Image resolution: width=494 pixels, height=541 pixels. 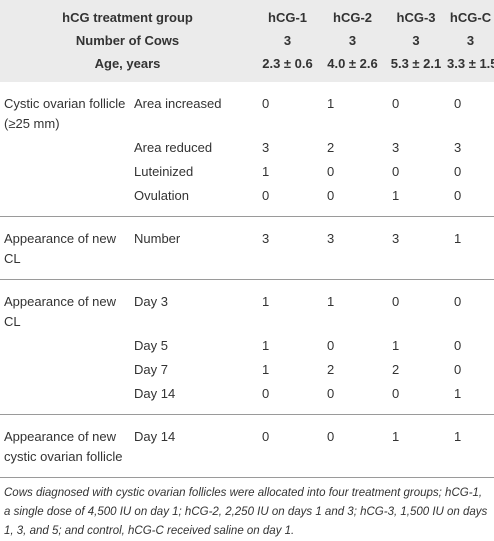 I want to click on body-row: Day 5 1 0 1 0, so click(x=247, y=346).